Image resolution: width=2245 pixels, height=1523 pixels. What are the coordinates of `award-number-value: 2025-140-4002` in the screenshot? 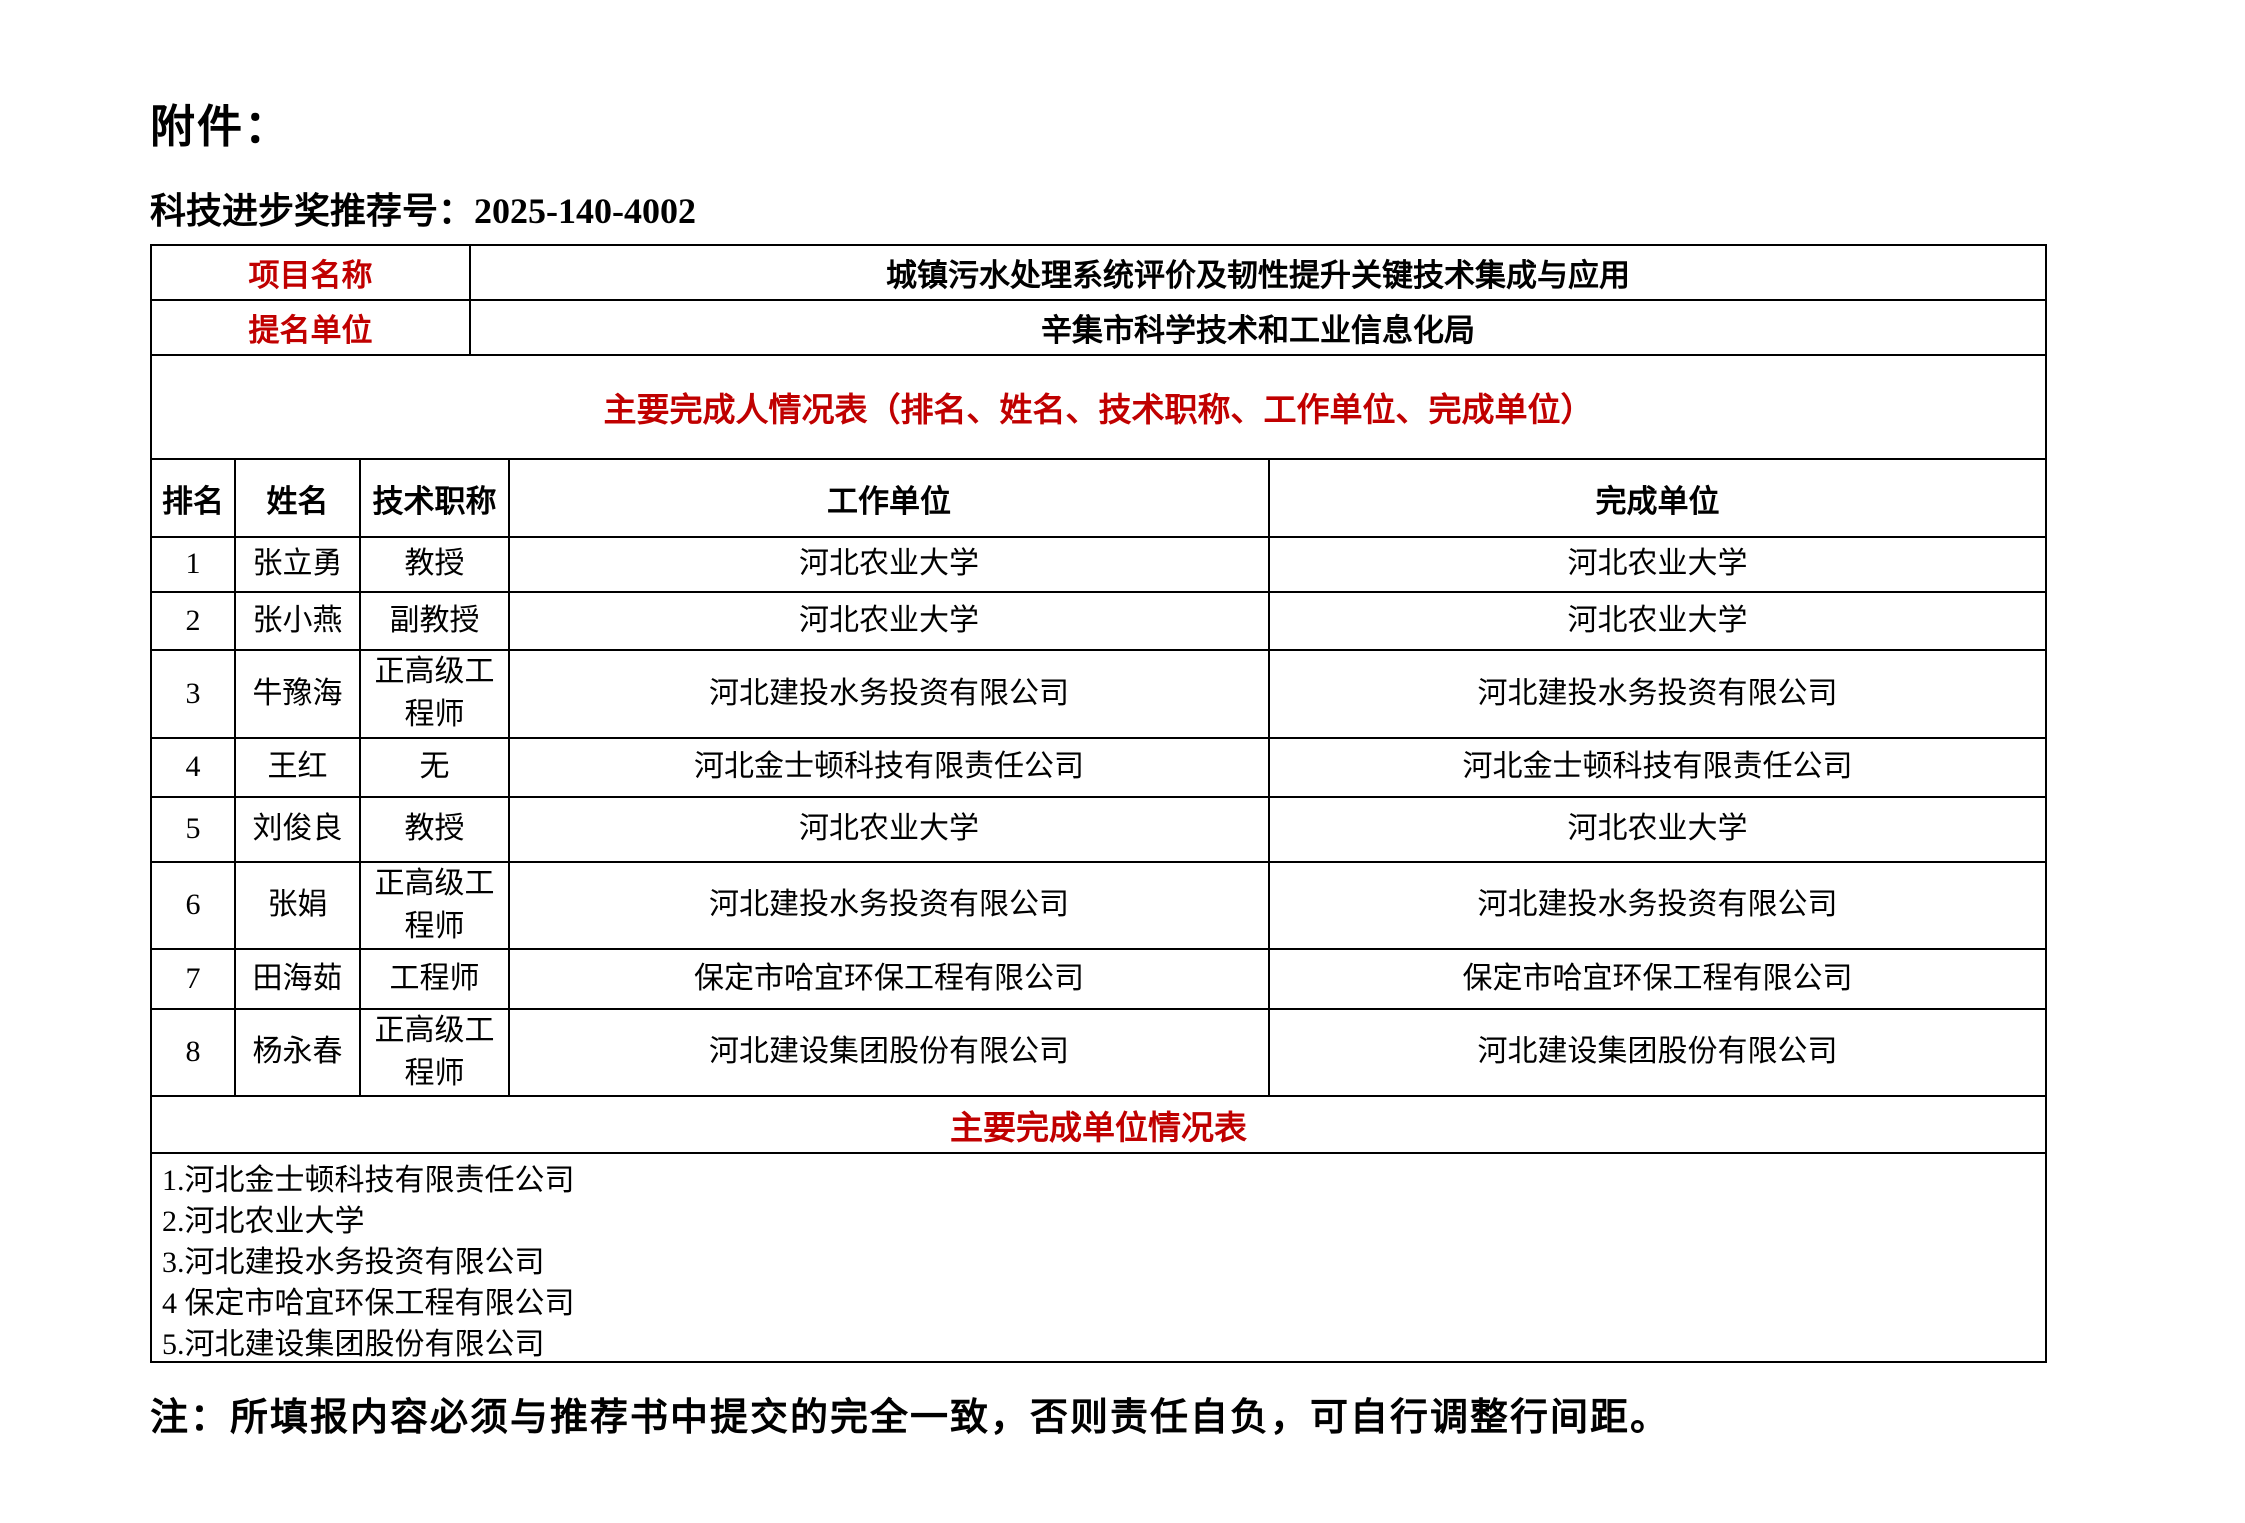 It's located at (585, 211).